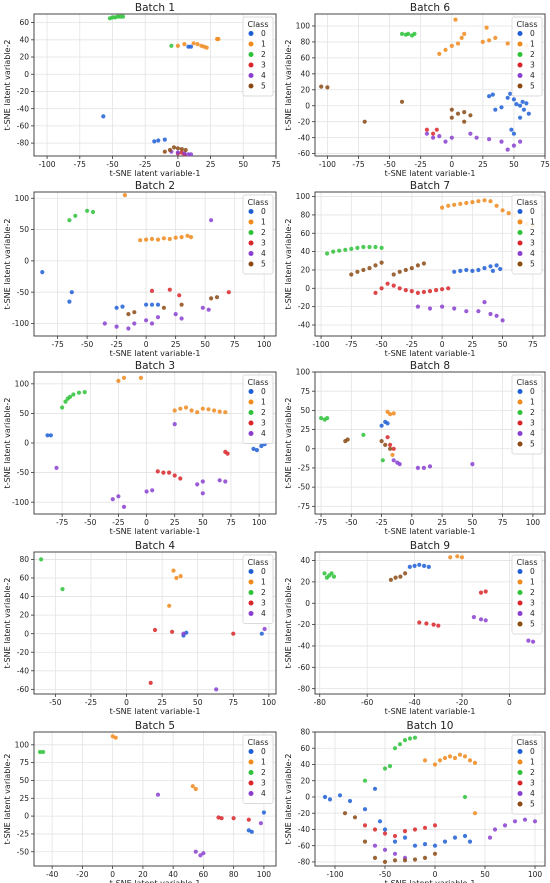 The width and height of the screenshot is (550, 883). What do you see at coordinates (532, 86) in the screenshot?
I see `legend-label: 5` at bounding box center [532, 86].